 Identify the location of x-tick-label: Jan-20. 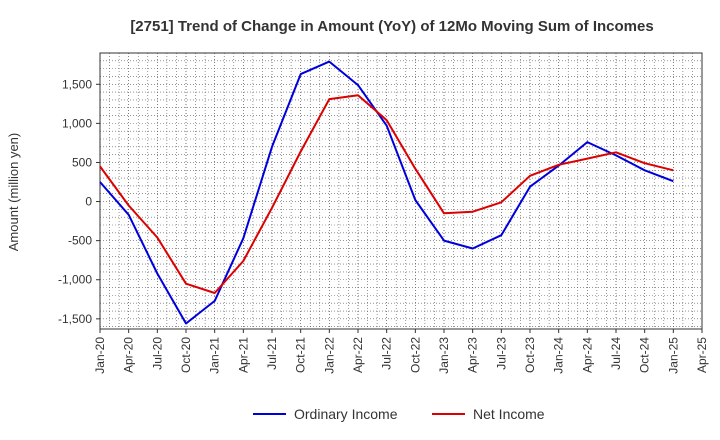
(100, 355).